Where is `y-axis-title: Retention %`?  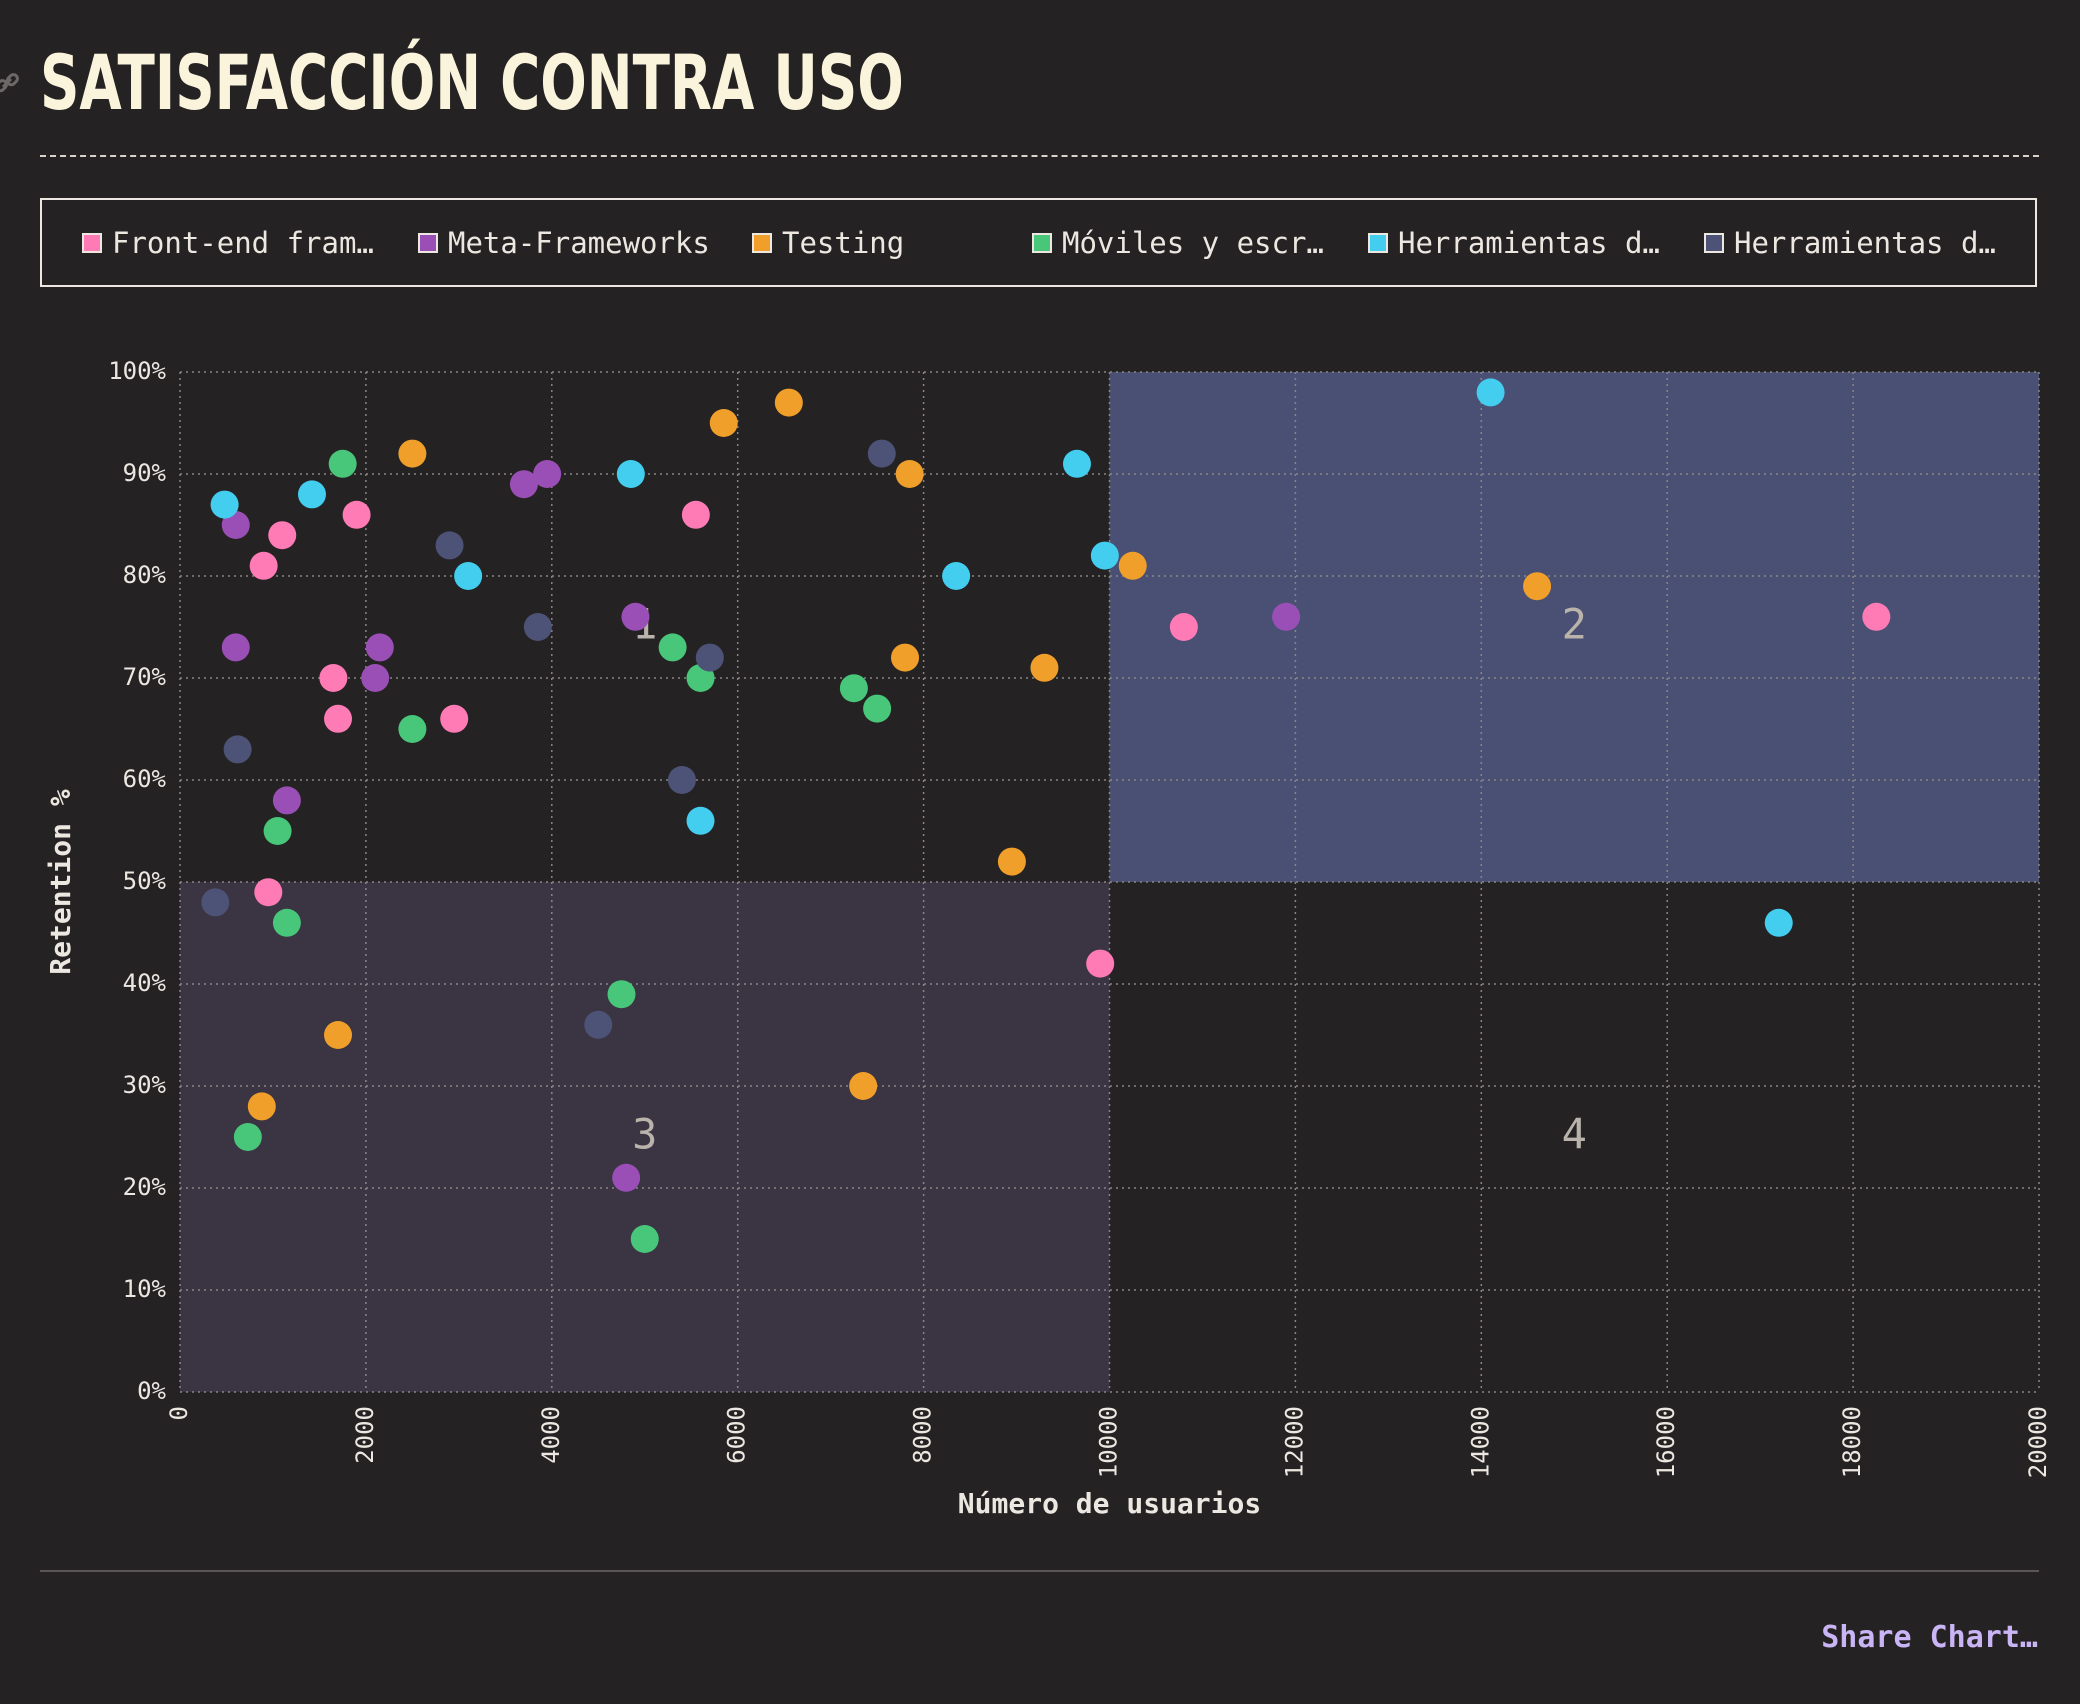
y-axis-title: Retention % is located at coordinates (60, 882).